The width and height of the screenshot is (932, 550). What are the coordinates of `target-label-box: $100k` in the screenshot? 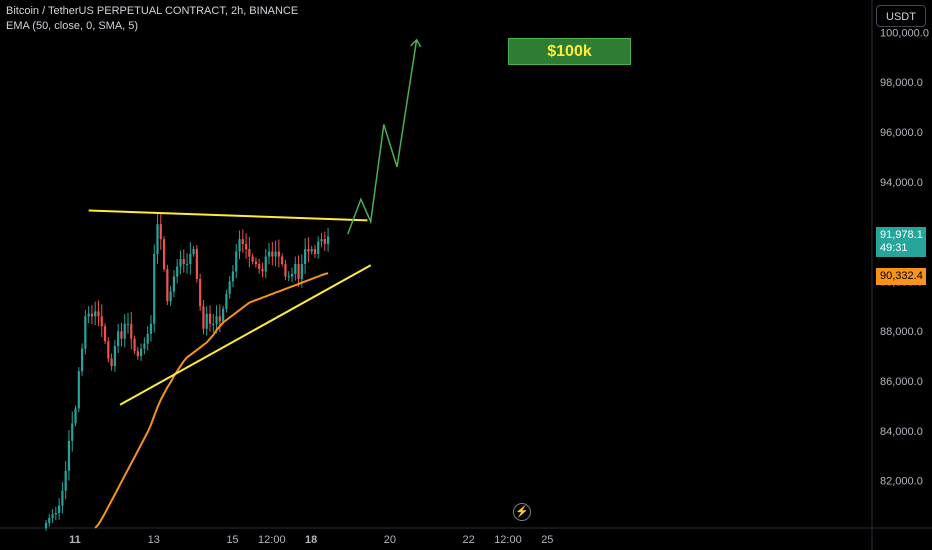 It's located at (569, 51).